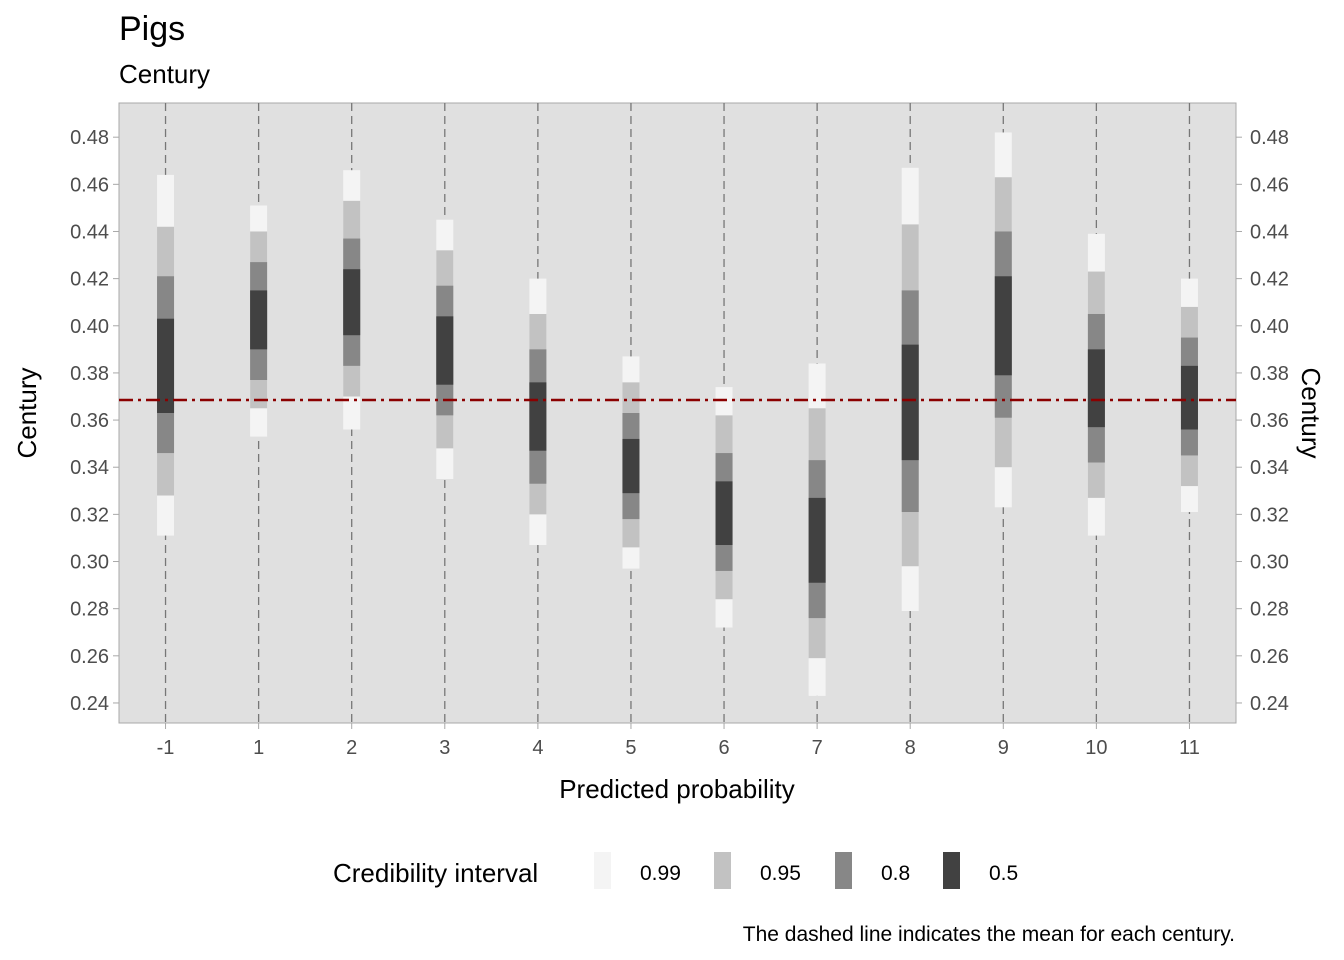  What do you see at coordinates (630, 748) in the screenshot?
I see `x-tick-label: 5` at bounding box center [630, 748].